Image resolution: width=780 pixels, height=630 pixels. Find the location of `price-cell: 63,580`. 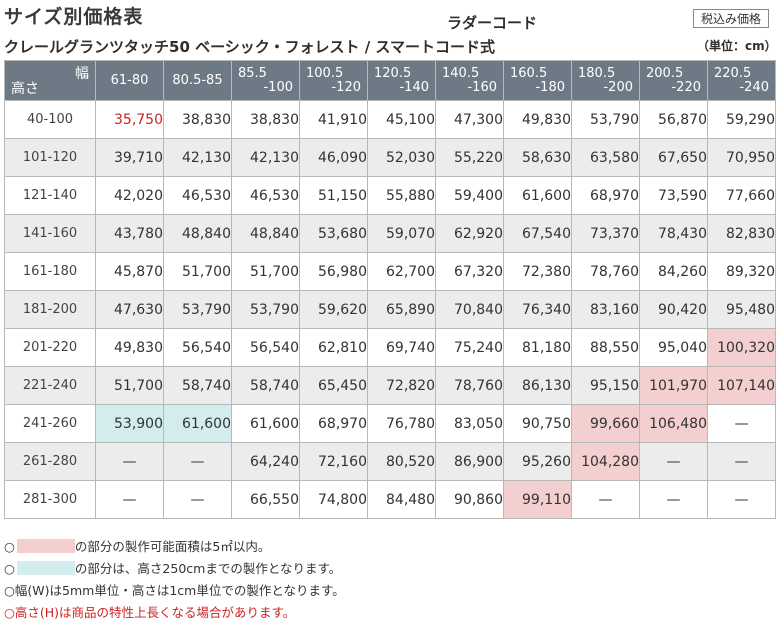

price-cell: 63,580 is located at coordinates (605, 157).